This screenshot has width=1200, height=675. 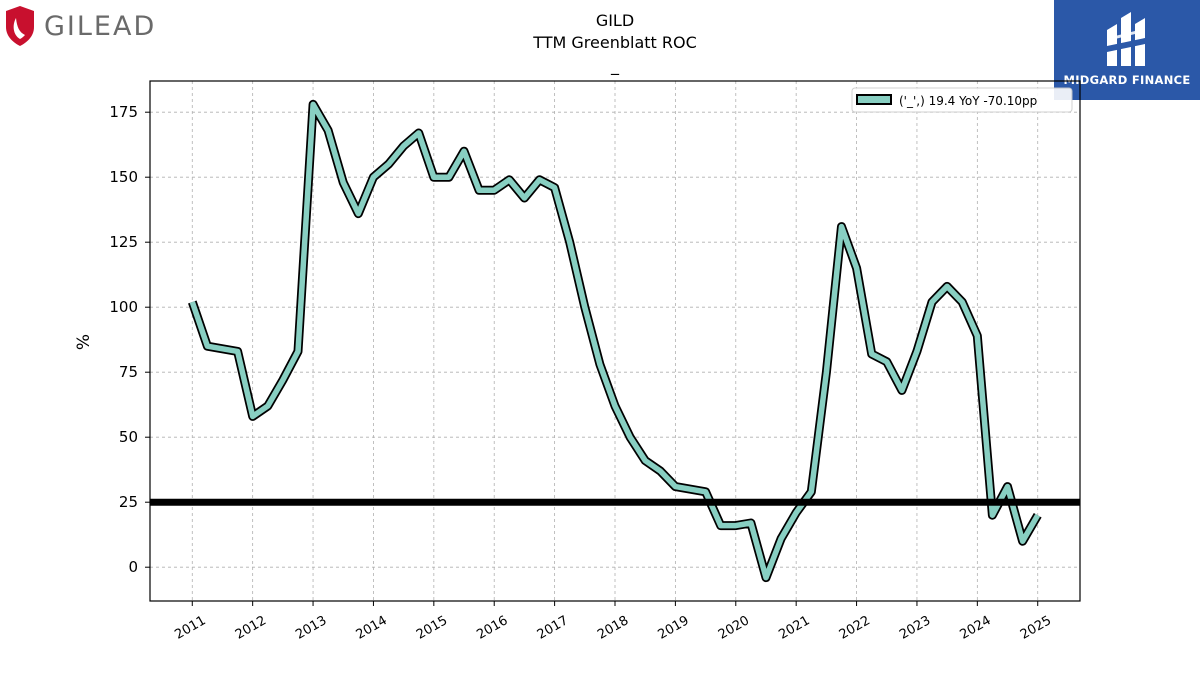 What do you see at coordinates (874, 99) in the screenshot?
I see `legend-swatch` at bounding box center [874, 99].